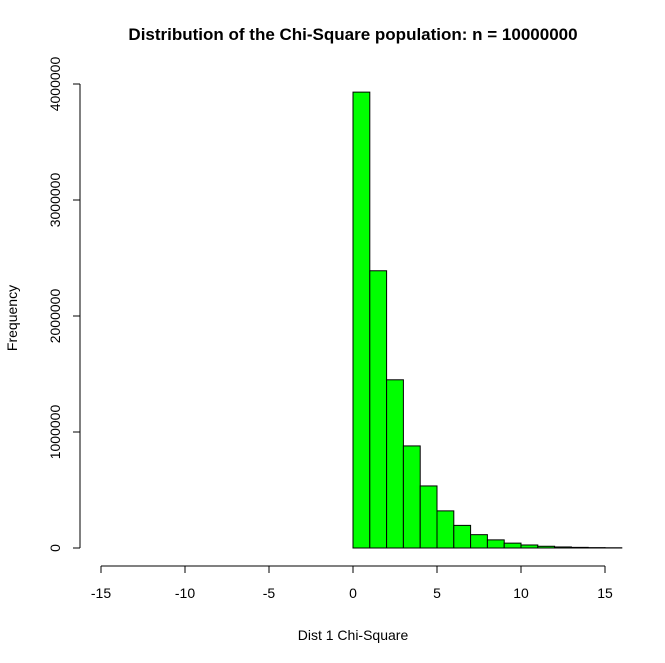 The height and width of the screenshot is (663, 665). What do you see at coordinates (437, 593) in the screenshot?
I see `x-tick-label: 5` at bounding box center [437, 593].